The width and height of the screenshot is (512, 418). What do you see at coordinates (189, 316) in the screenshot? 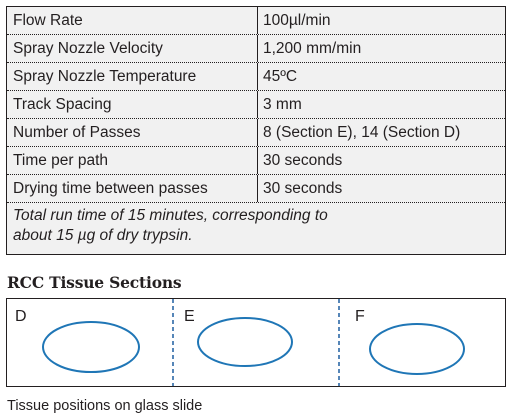
I see `section-label-e: E` at bounding box center [189, 316].